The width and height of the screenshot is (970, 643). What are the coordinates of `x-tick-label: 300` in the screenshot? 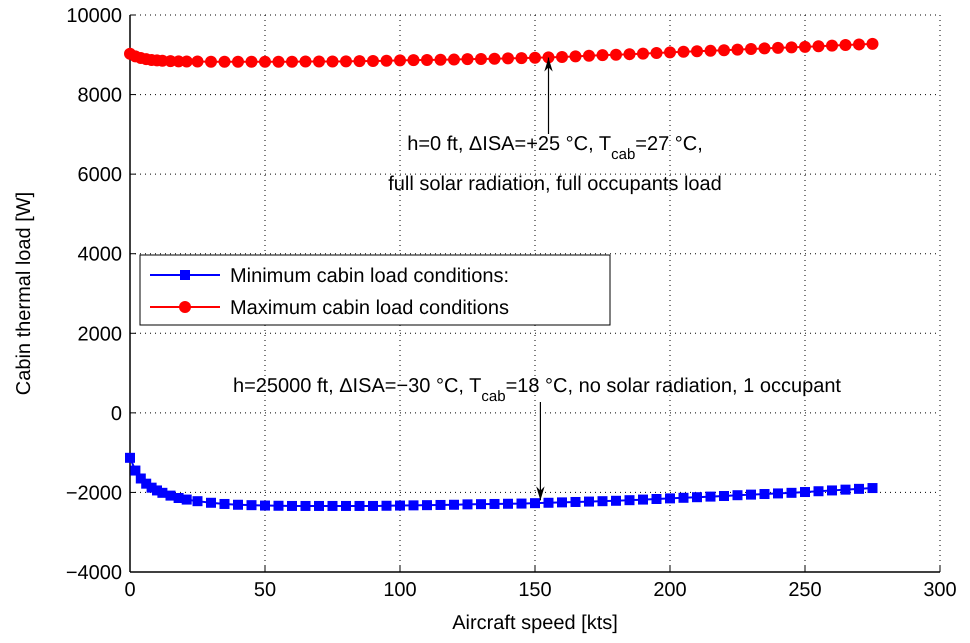 It's located at (940, 590).